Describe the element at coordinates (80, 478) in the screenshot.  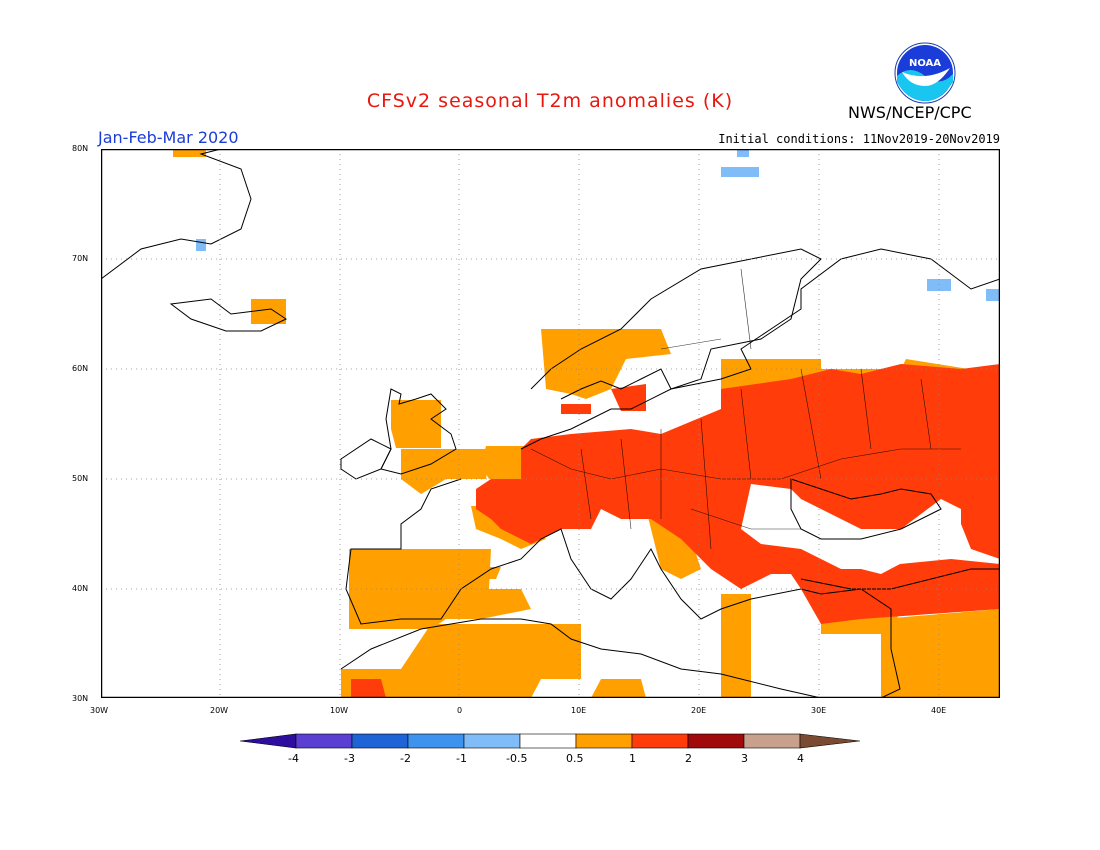
I see `lat-label: 50N` at that location.